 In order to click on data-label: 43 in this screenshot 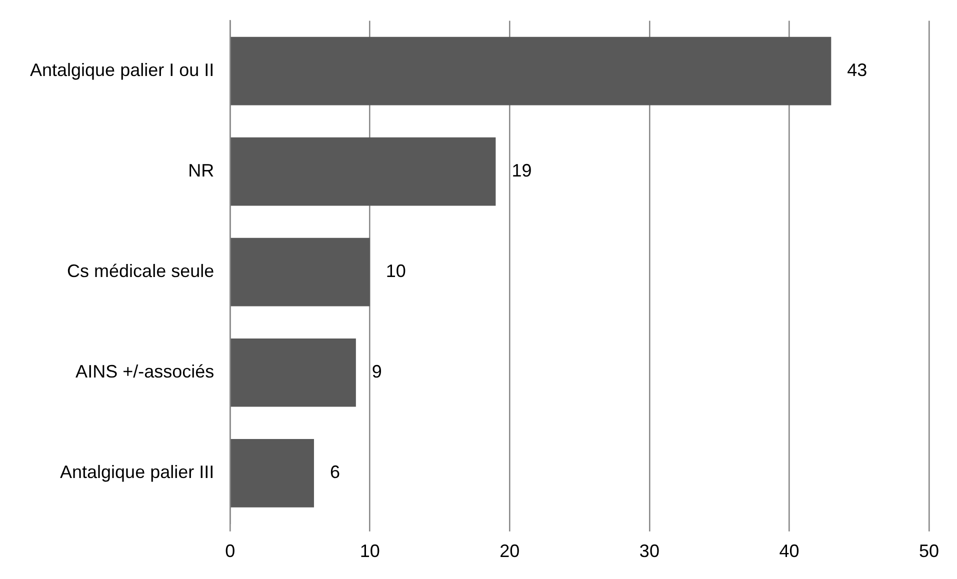, I will do `click(857, 70)`.